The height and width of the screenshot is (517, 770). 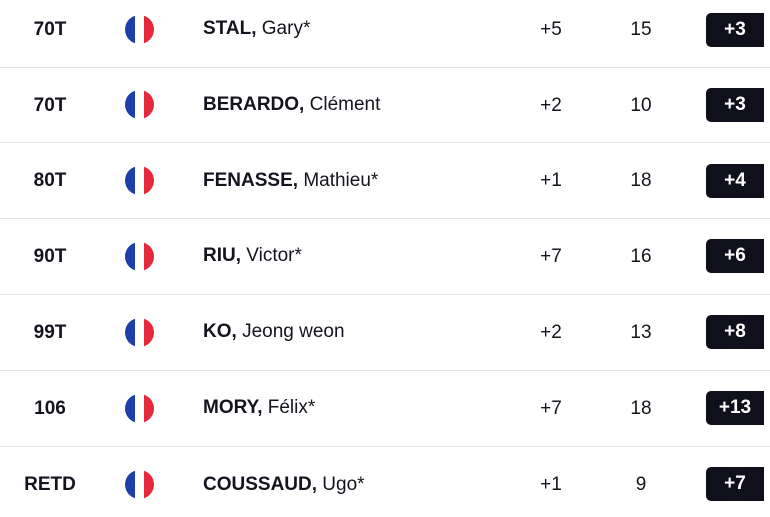 What do you see at coordinates (341, 180) in the screenshot?
I see `player-first-name: Mathieu*` at bounding box center [341, 180].